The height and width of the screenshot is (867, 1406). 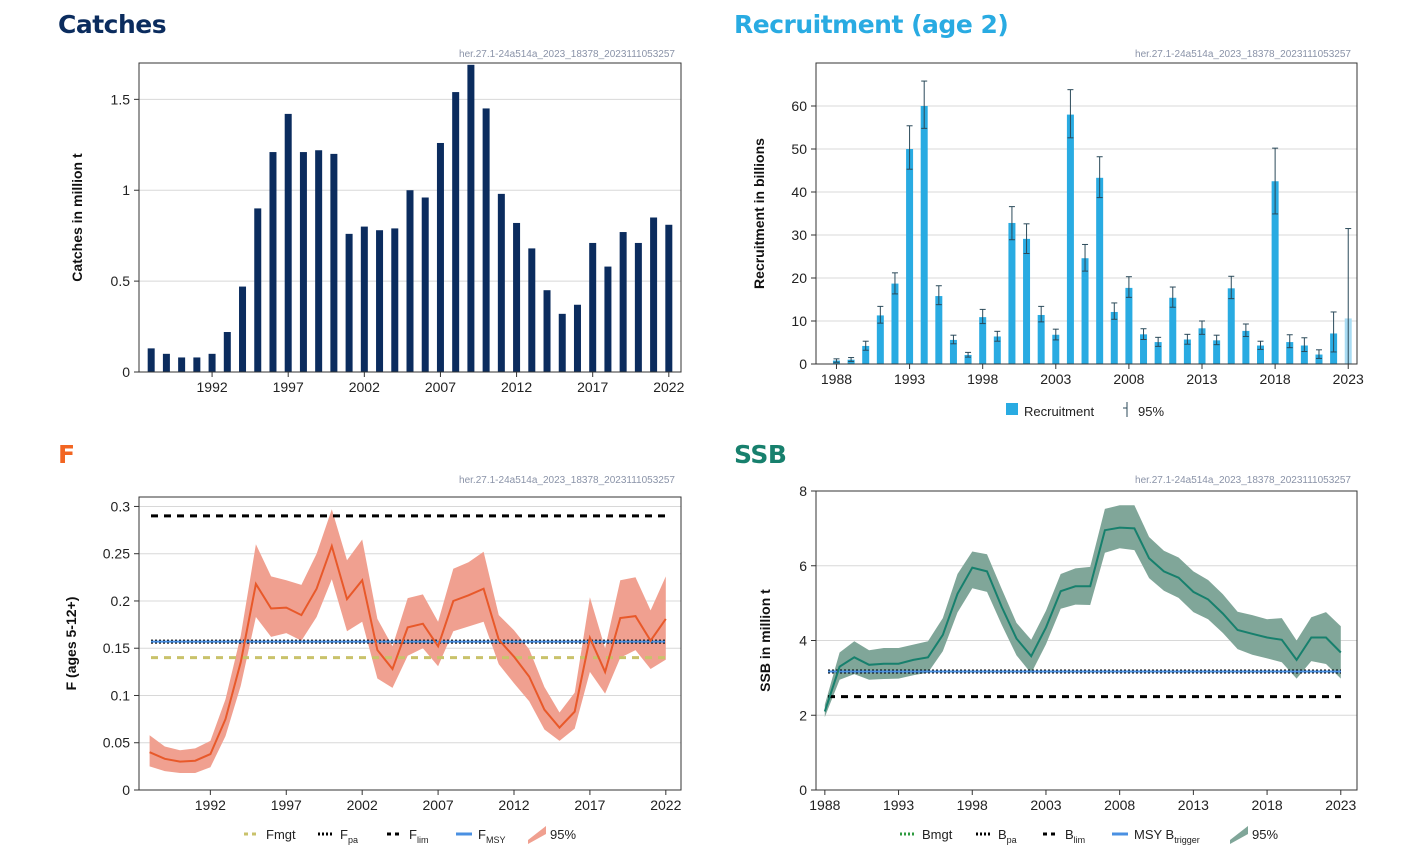 I want to click on y-tick-label: 0.2, so click(x=121, y=601).